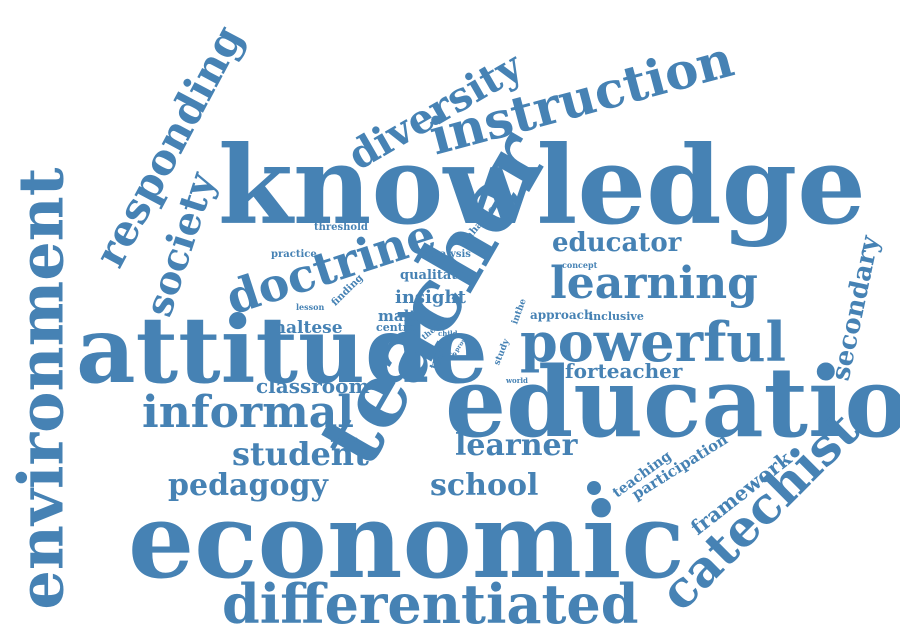  What do you see at coordinates (313, 386) in the screenshot?
I see `word-classroom: classroom` at bounding box center [313, 386].